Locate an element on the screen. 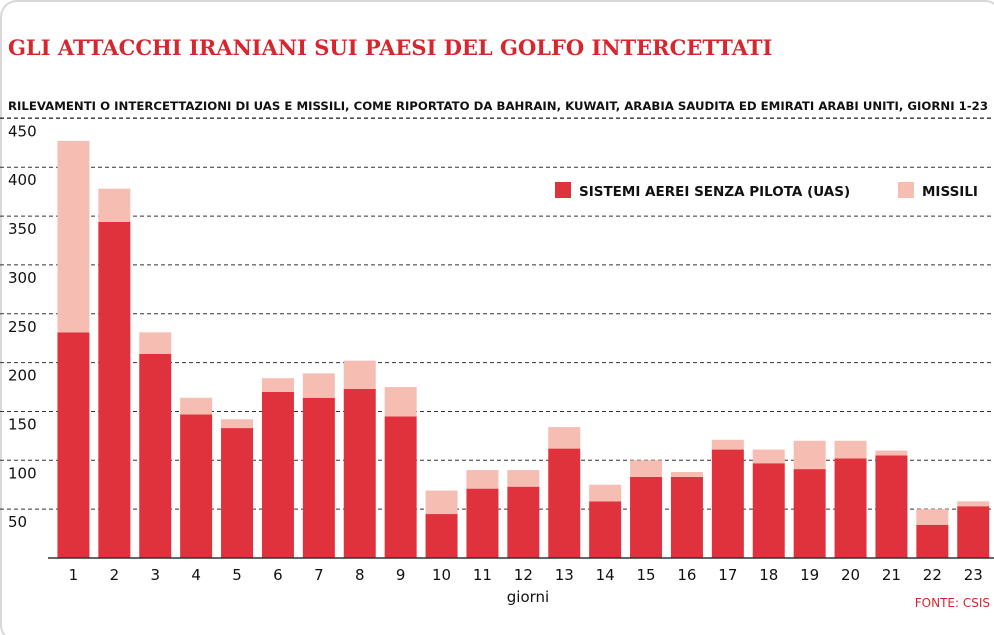 The width and height of the screenshot is (994, 635). x-tick-label: 17 is located at coordinates (727, 575).